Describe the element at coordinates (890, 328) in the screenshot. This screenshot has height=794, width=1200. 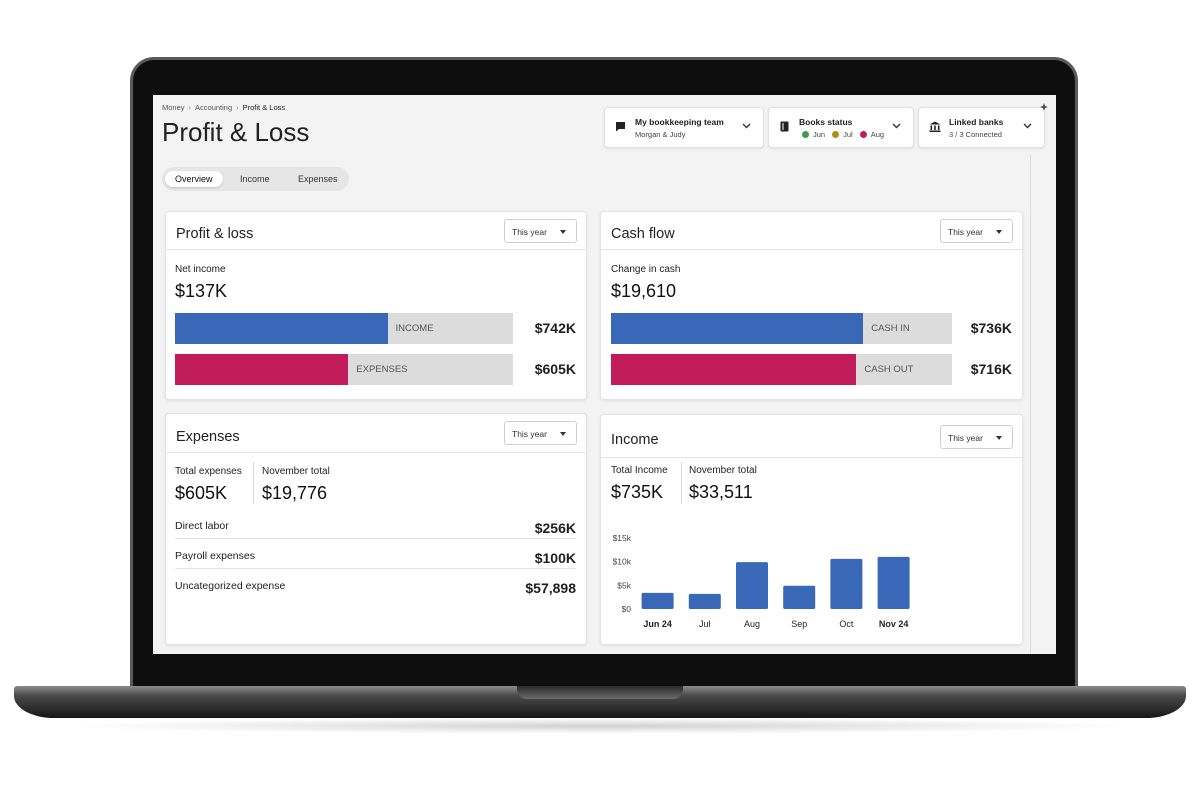
I see `bar-label: CASH IN` at that location.